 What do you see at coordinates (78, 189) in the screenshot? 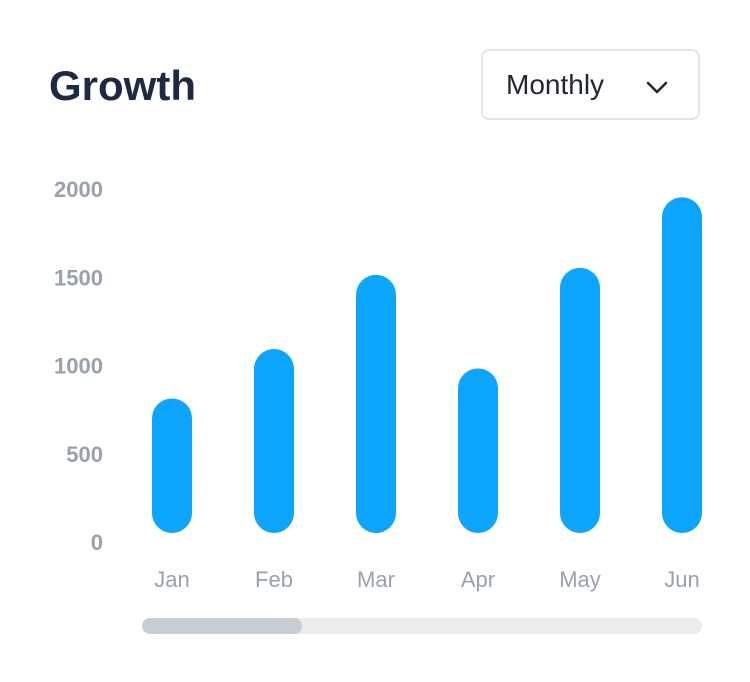
I see `y-tick-label: 2000` at bounding box center [78, 189].